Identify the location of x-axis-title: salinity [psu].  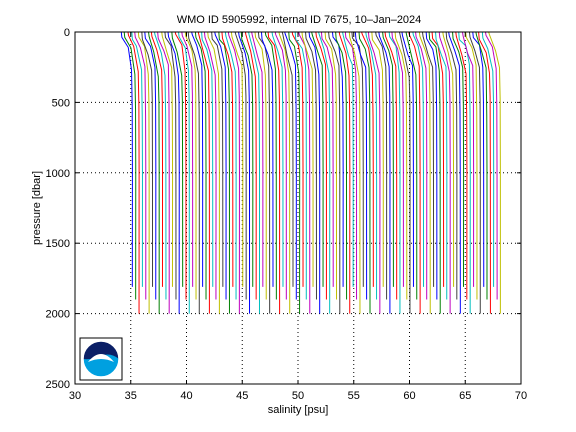
(298, 410).